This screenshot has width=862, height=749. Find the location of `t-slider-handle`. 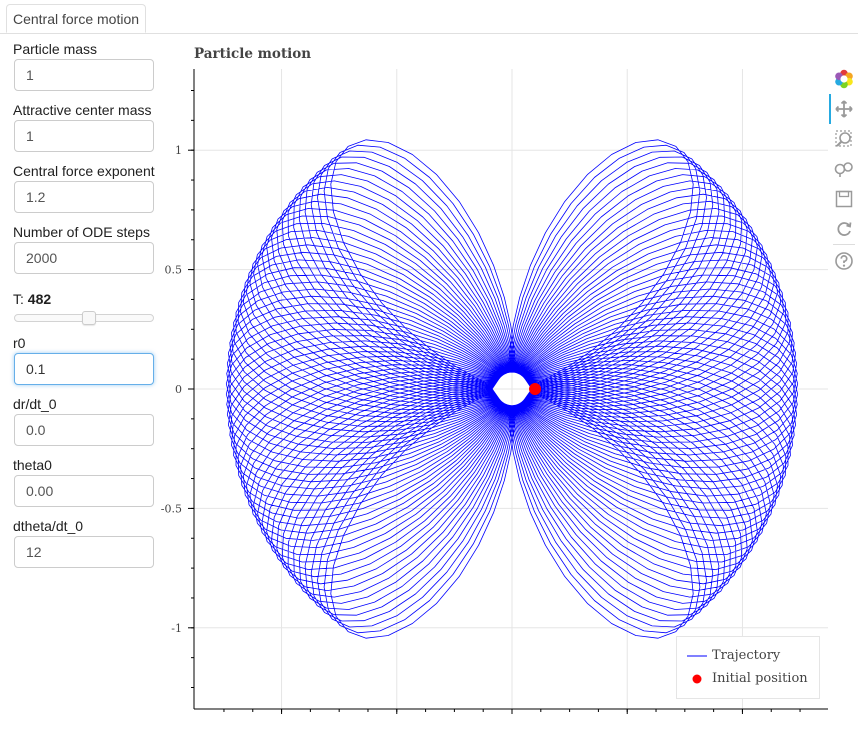

t-slider-handle is located at coordinates (89, 318).